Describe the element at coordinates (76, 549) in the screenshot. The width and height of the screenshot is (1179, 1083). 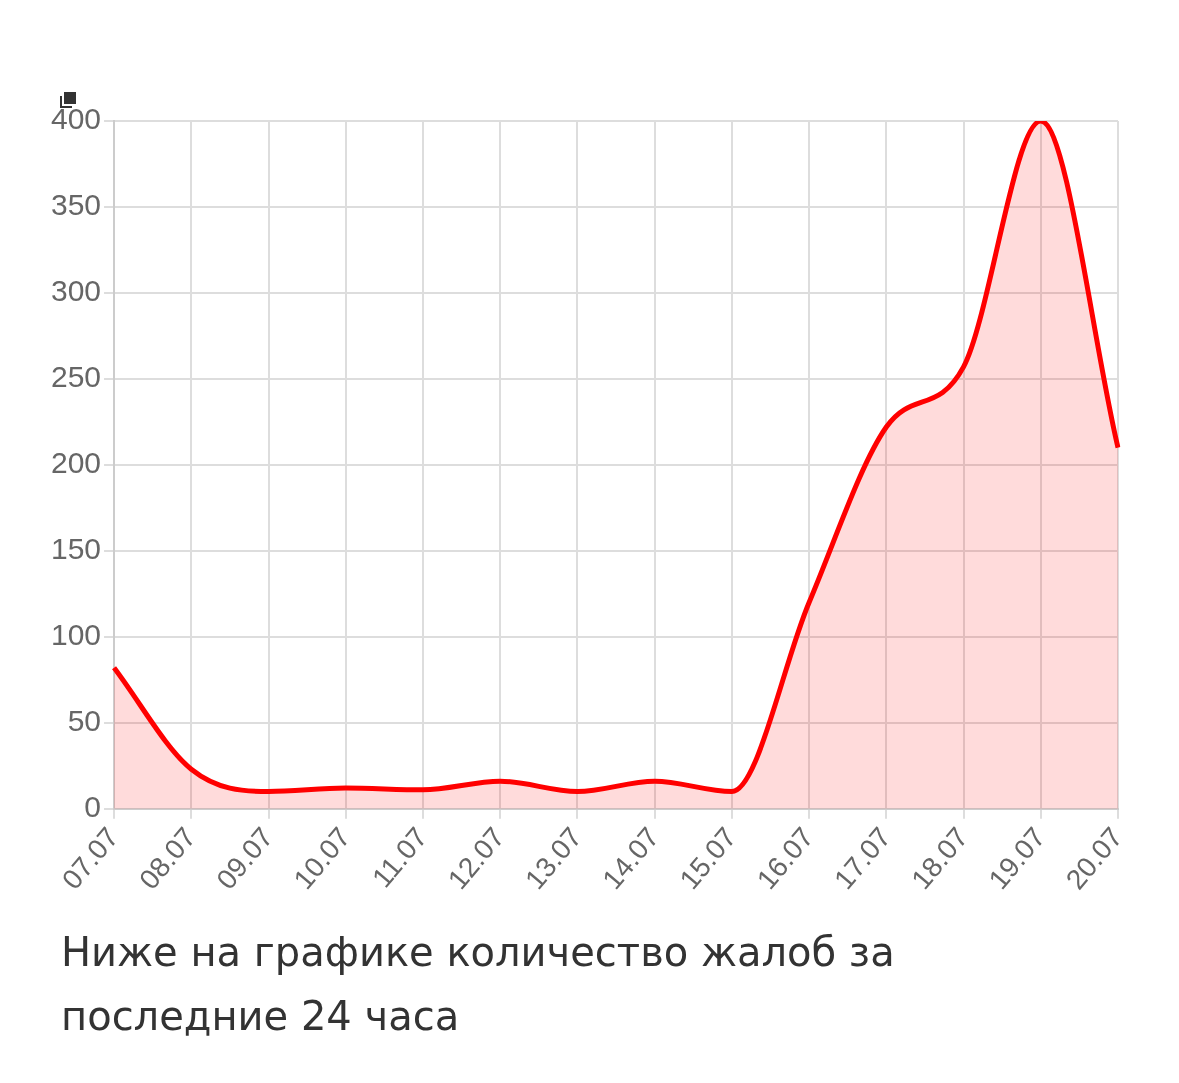
I see `y-tick-label: 150` at that location.